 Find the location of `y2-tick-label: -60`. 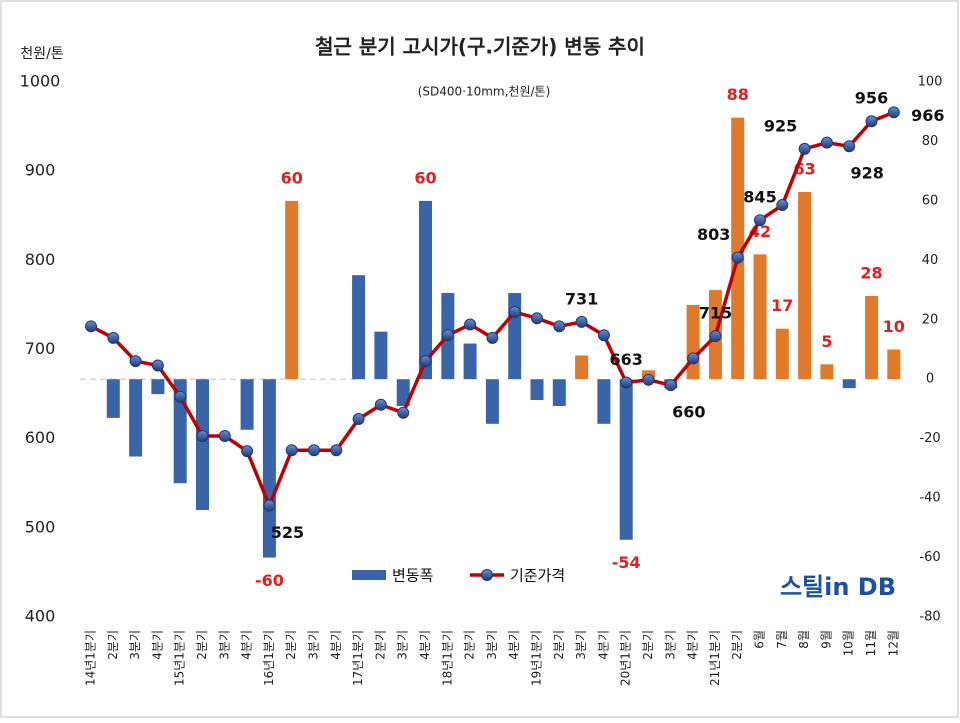

y2-tick-label: -60 is located at coordinates (929, 557).